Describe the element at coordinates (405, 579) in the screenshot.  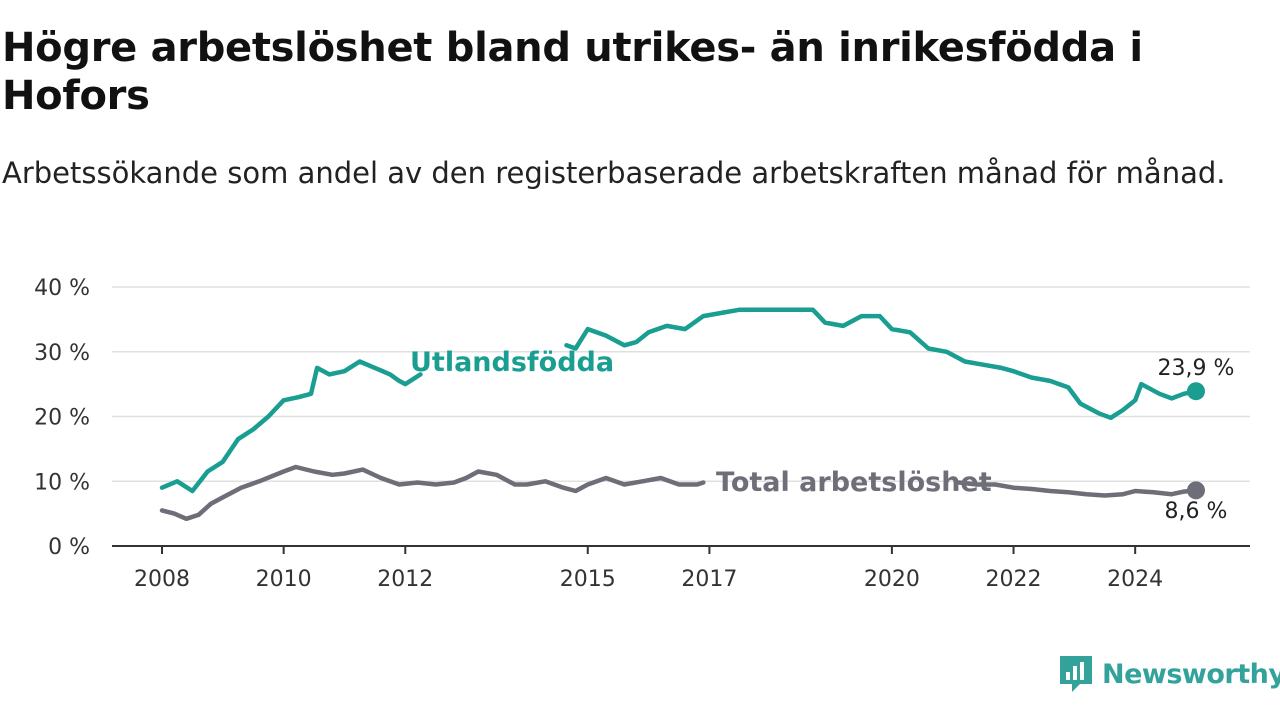
I see `x-tick-label: 2012` at that location.